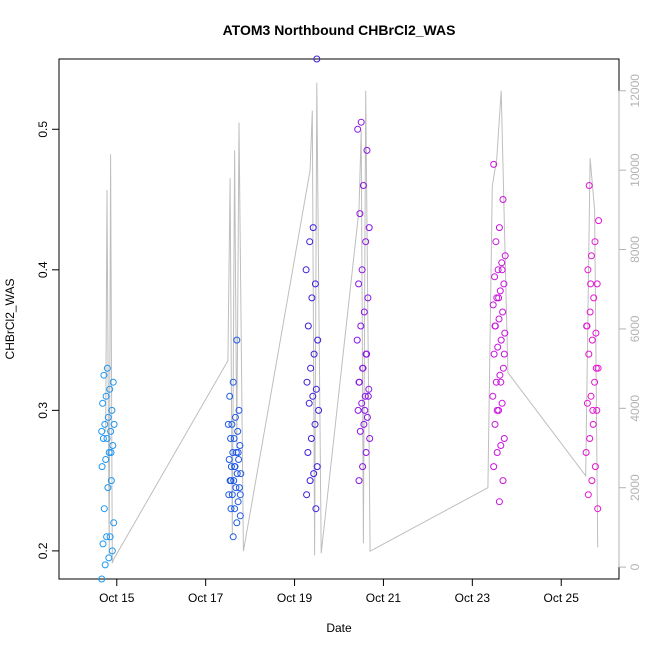  I want to click on y-tick-label: 0.4, so click(43, 269).